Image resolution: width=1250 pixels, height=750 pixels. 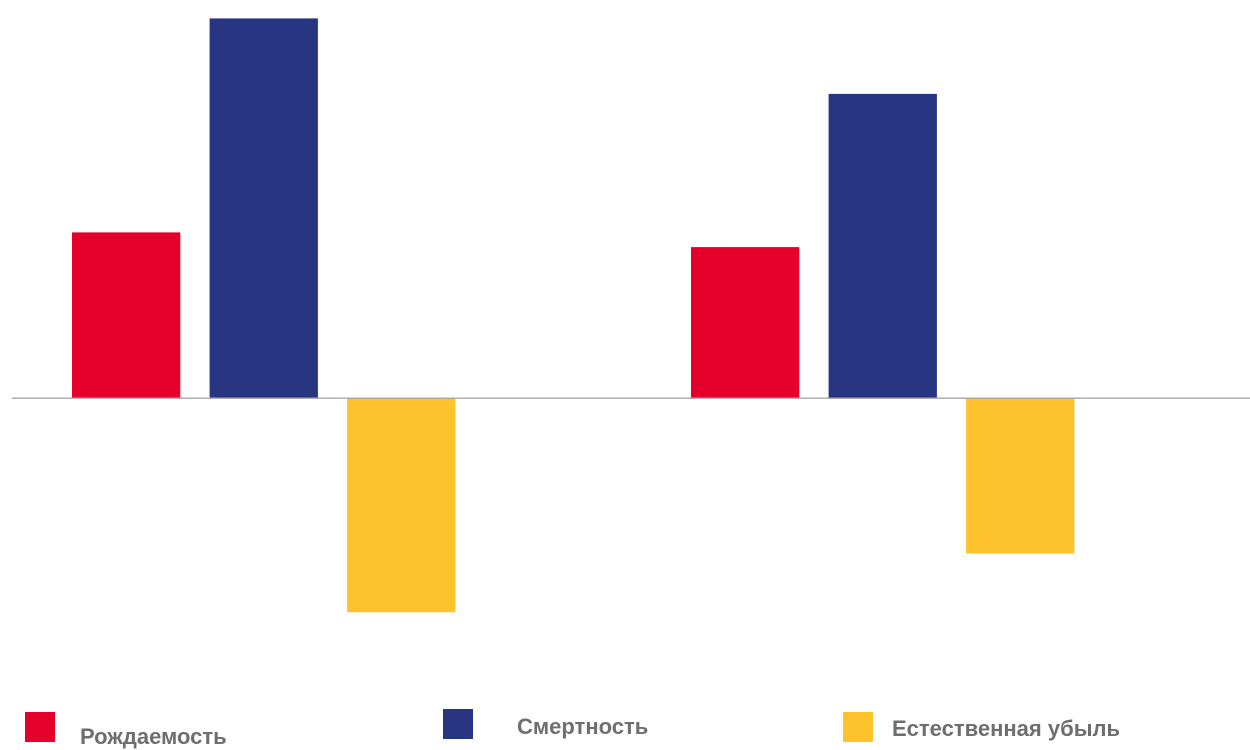 What do you see at coordinates (40, 727) in the screenshot?
I see `legend-swatch-births` at bounding box center [40, 727].